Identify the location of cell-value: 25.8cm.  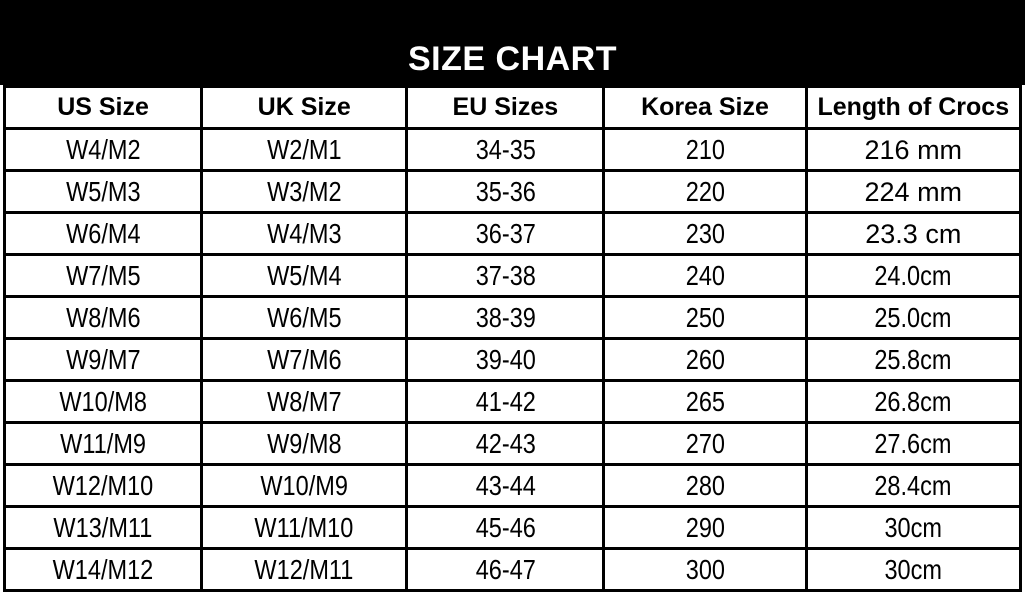
(913, 359).